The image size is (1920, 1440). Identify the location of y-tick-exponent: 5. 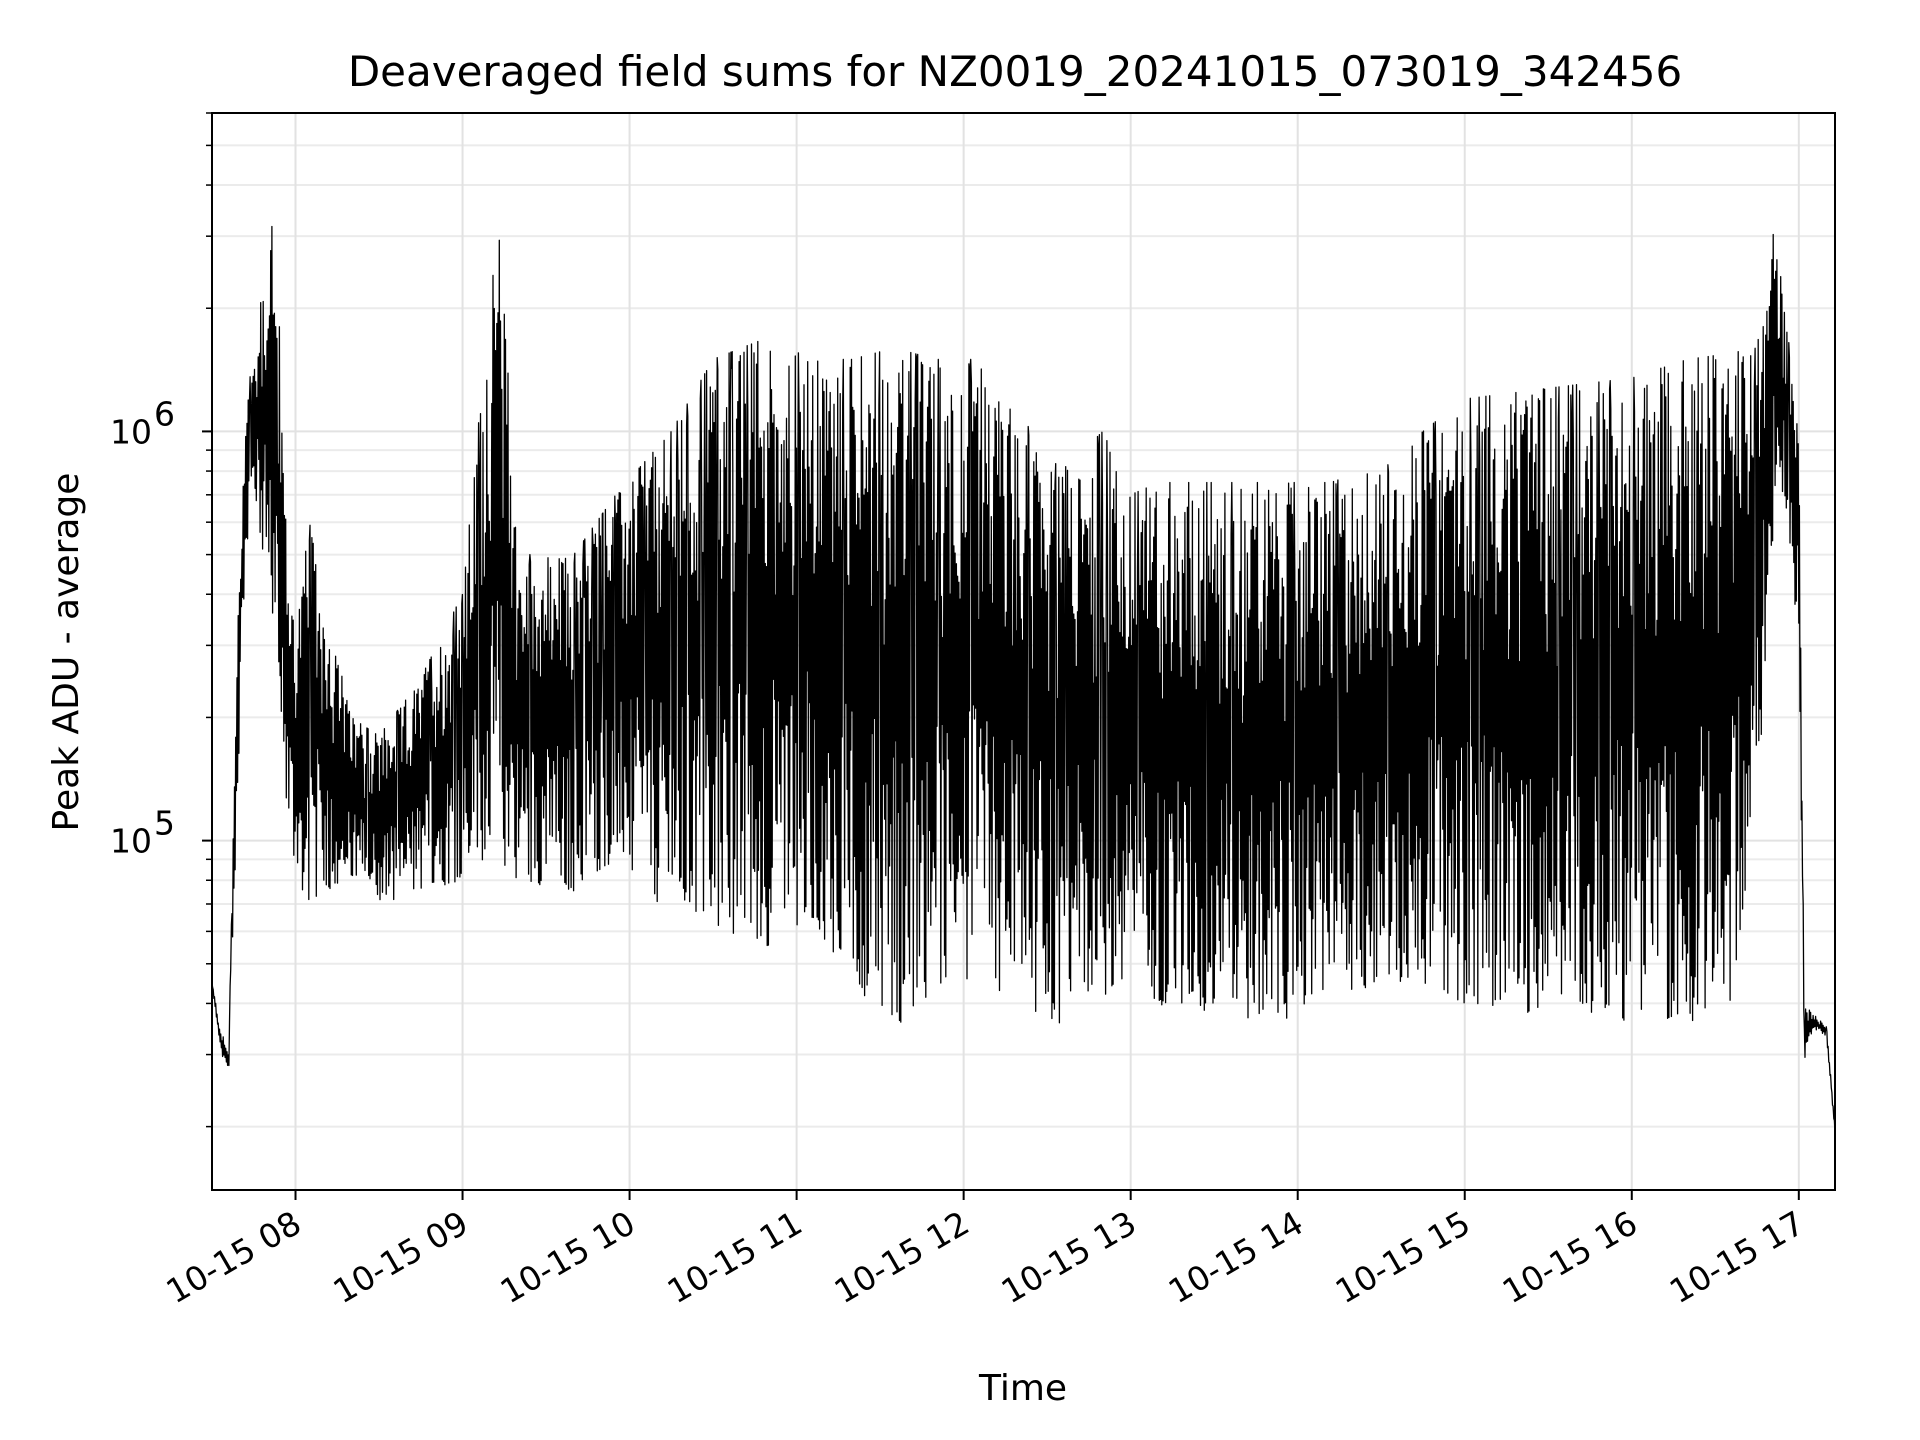
(164, 823).